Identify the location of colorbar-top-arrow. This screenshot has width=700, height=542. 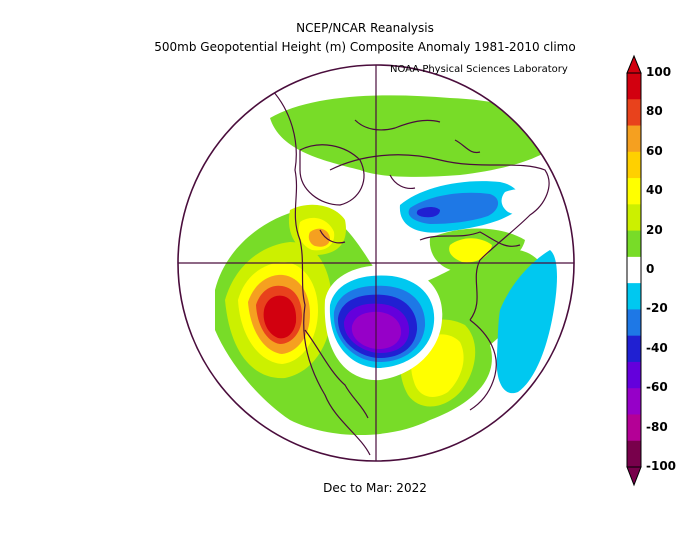
(634, 64).